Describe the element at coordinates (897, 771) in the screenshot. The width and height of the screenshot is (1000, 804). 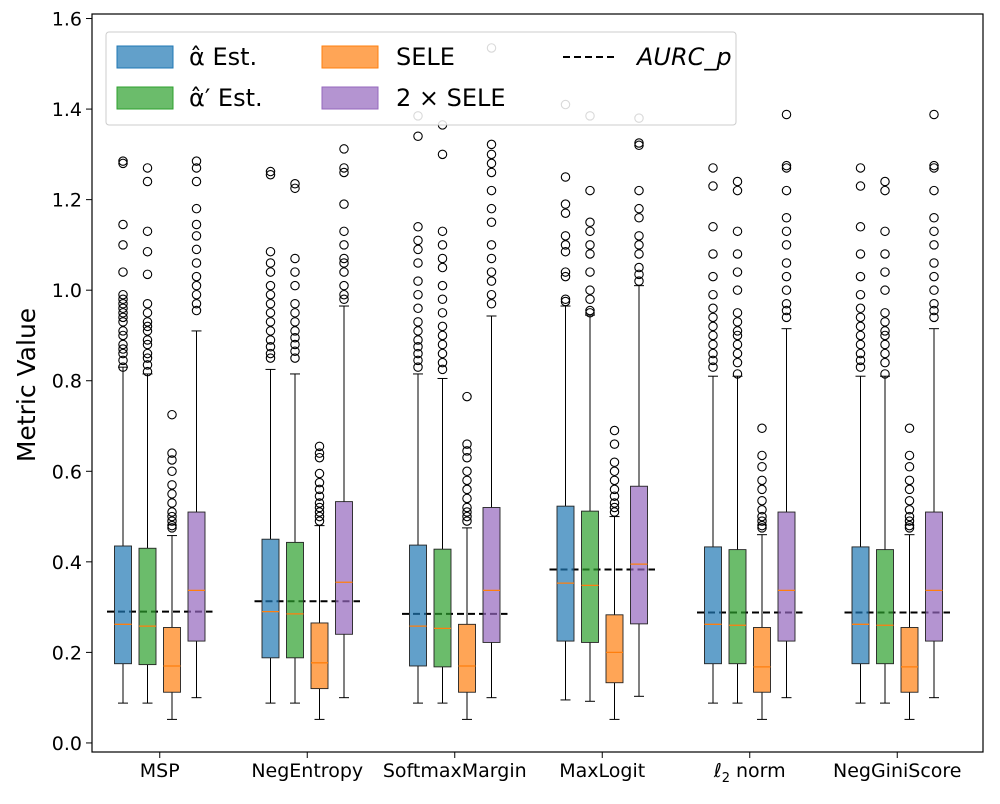
I see `x-tick-label: NegGiniScore` at that location.